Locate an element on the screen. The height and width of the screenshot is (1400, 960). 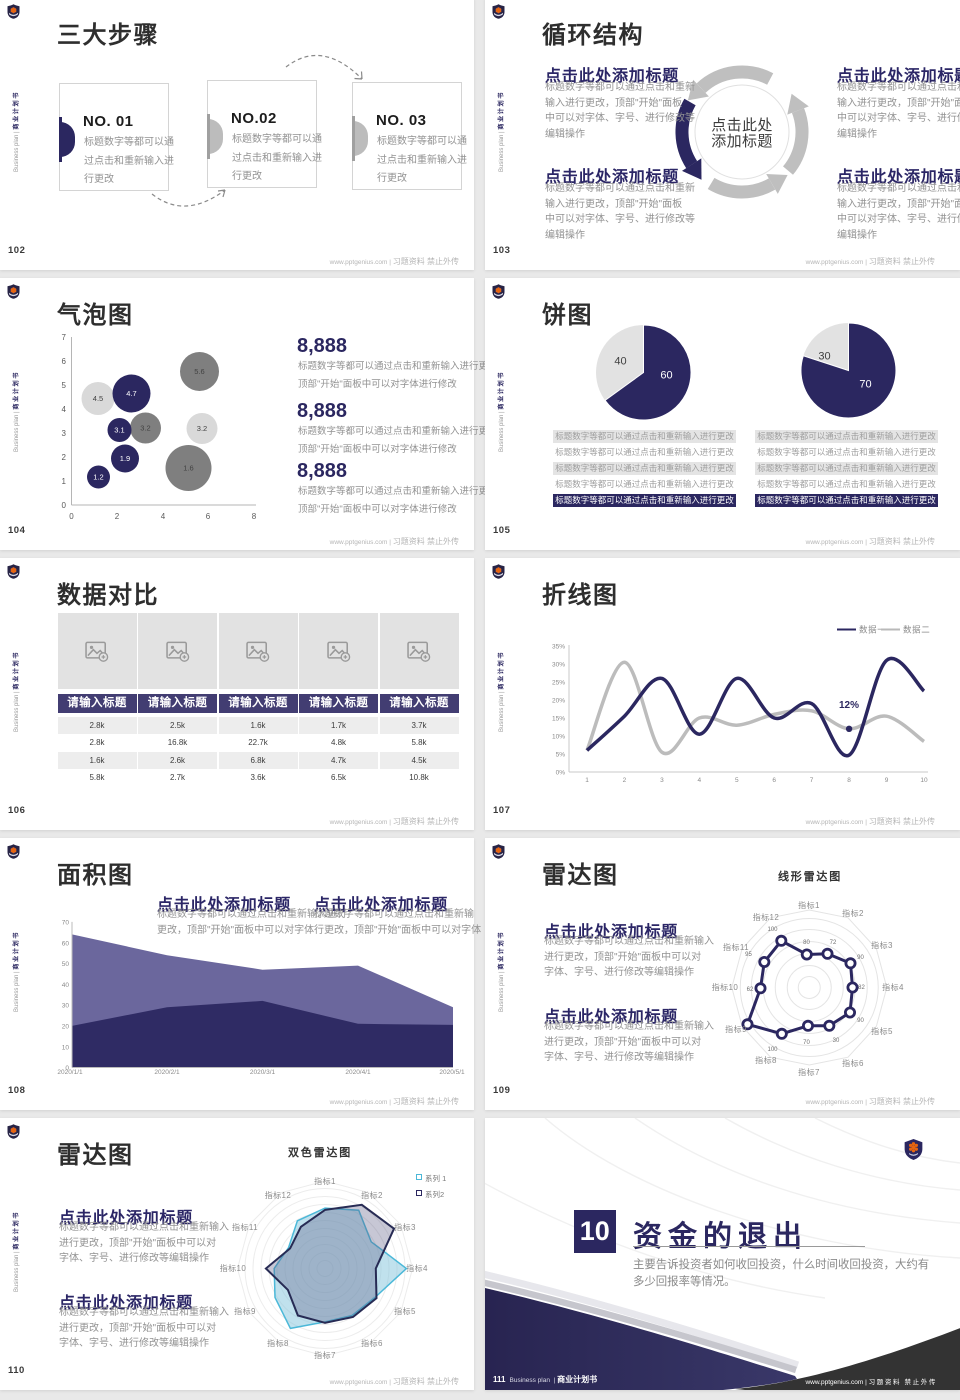
svg-text: 20 is located at coordinates (66, 1027).